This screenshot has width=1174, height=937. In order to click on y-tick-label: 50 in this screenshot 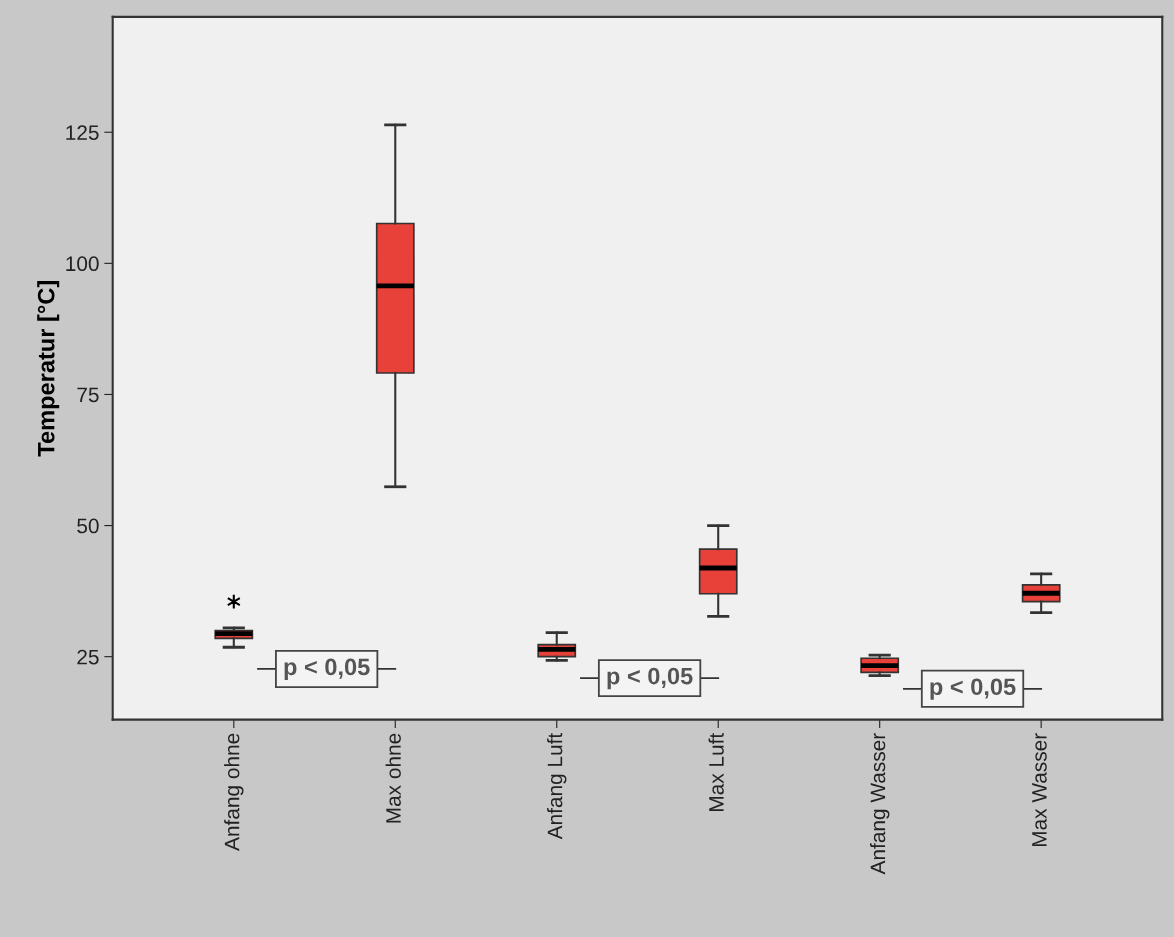, I will do `click(88, 526)`.